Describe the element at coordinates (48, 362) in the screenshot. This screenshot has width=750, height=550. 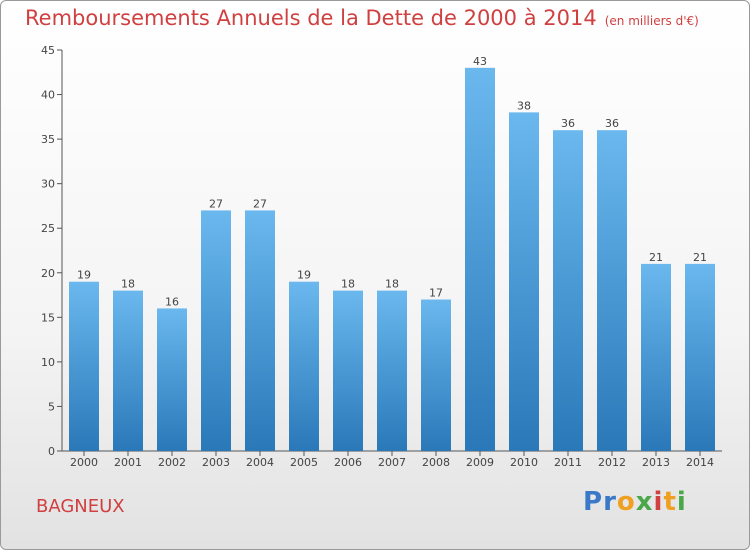
I see `y-tick-label: 10` at that location.